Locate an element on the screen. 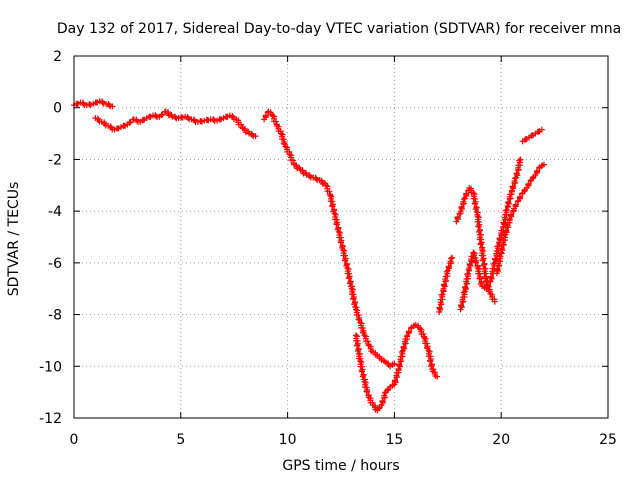 The width and height of the screenshot is (640, 480). x-axis-label: GPS time / hours is located at coordinates (340, 466).